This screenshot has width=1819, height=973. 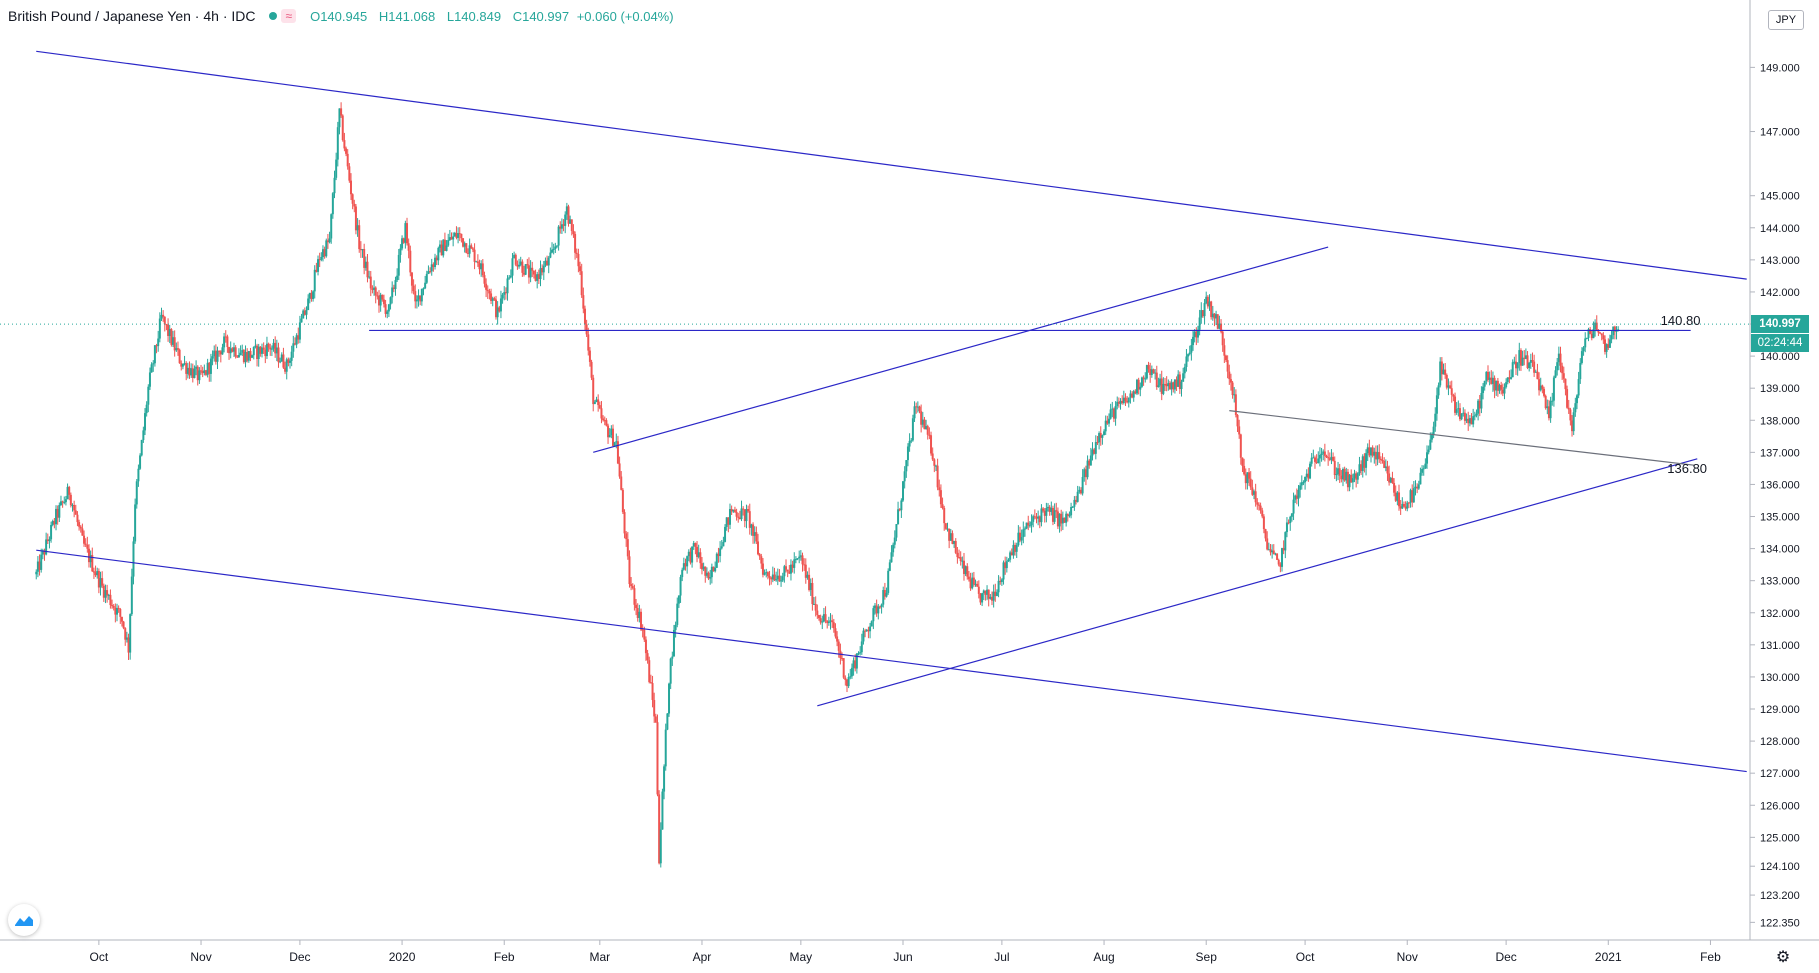 I want to click on x-tick-label: Dec, so click(x=299, y=957).